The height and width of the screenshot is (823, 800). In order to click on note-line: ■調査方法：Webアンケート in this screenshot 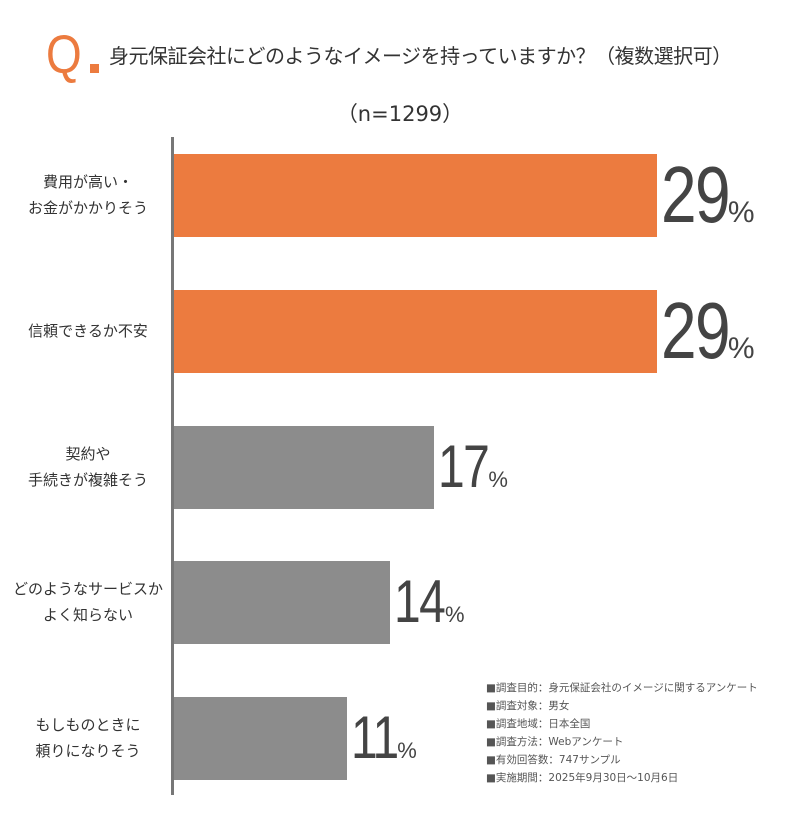, I will do `click(555, 742)`.